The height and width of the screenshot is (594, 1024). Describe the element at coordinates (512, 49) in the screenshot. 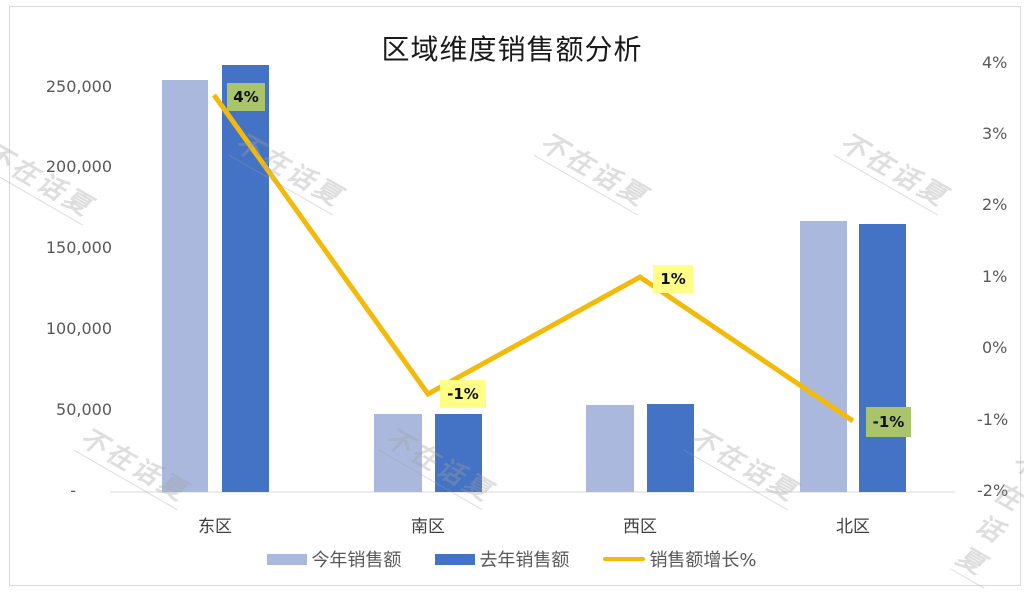

I see `chart-title: 区域维度销售额分析` at that location.